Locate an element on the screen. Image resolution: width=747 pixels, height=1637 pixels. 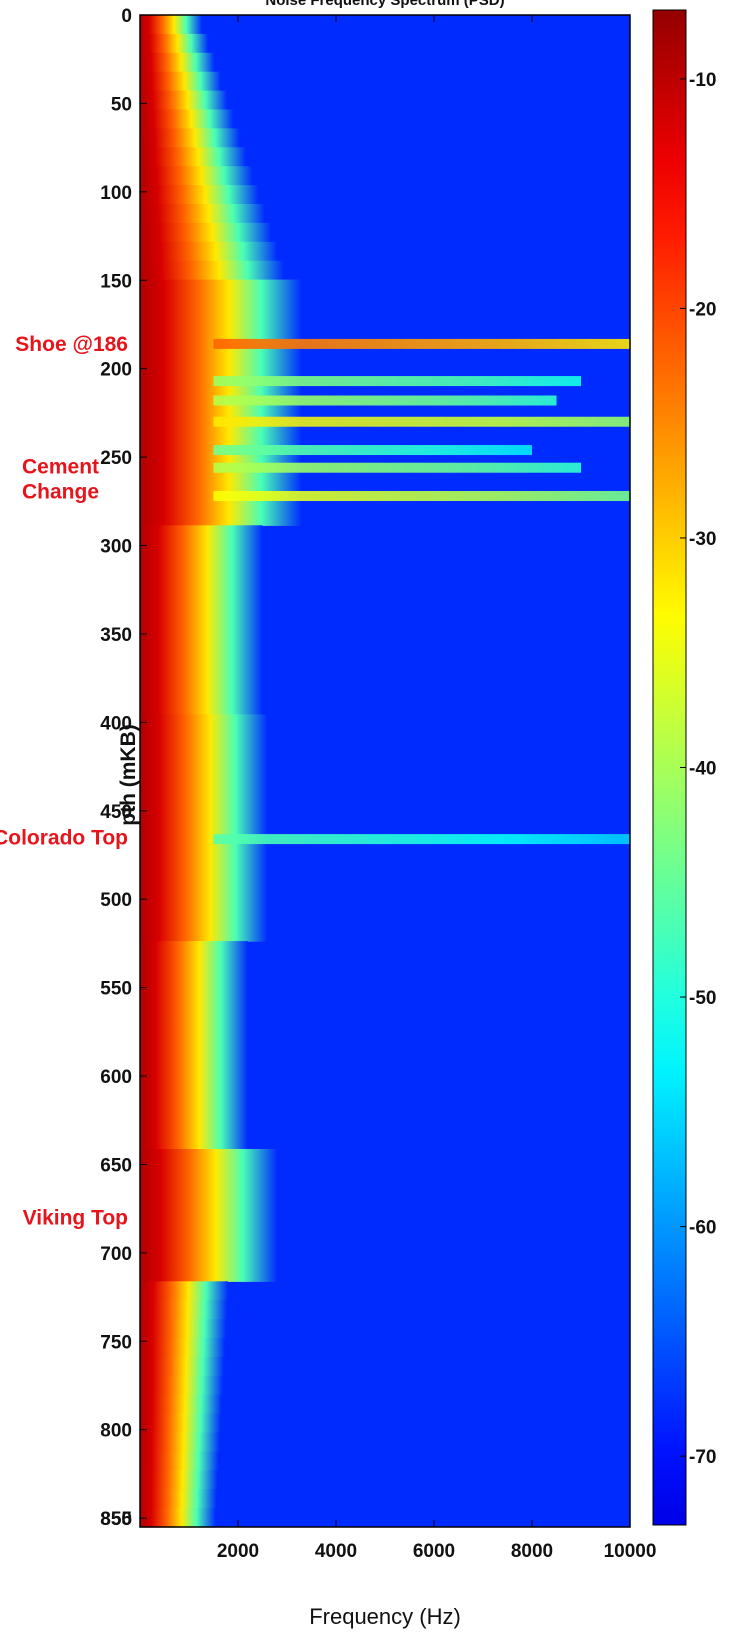
chart-title: Noise Frequency Spectrum (PSD) is located at coordinates (384, 4).